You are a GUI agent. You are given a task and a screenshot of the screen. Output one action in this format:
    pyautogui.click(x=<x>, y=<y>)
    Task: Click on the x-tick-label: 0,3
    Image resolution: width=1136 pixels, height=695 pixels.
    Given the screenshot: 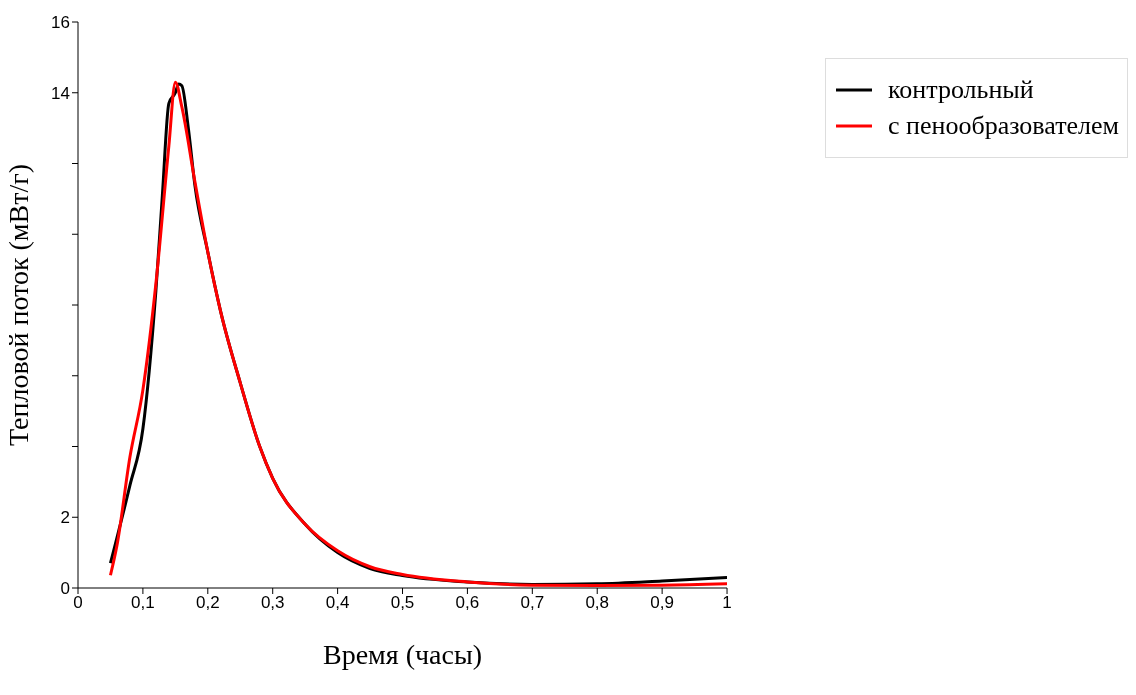 What is the action you would take?
    pyautogui.click(x=272, y=603)
    